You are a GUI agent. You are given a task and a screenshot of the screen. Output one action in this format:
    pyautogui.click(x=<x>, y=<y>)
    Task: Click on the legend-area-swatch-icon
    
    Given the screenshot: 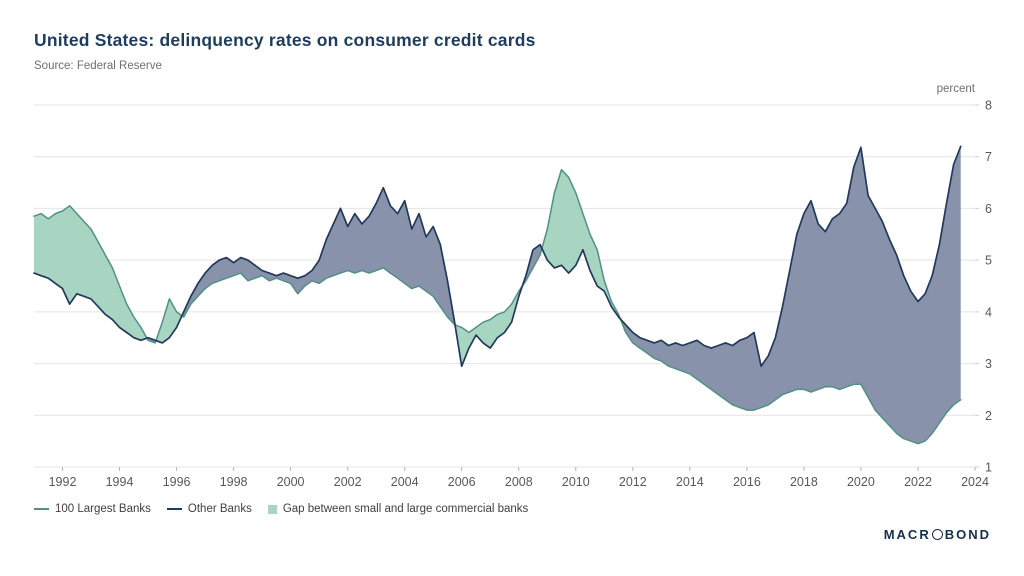 What is the action you would take?
    pyautogui.click(x=272, y=509)
    